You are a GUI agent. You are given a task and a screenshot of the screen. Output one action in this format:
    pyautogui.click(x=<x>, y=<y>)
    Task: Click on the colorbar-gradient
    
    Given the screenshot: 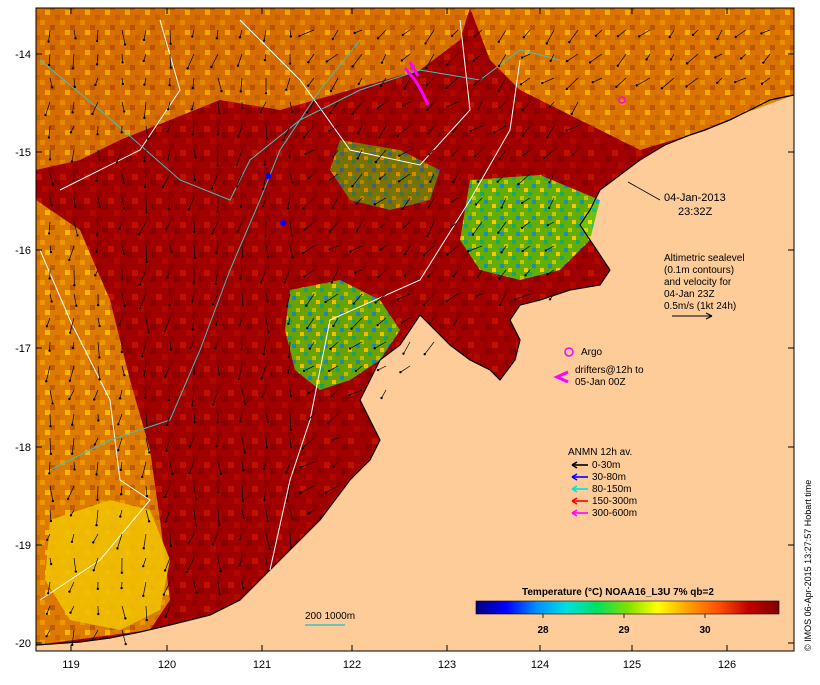 What is the action you would take?
    pyautogui.click(x=627, y=607)
    